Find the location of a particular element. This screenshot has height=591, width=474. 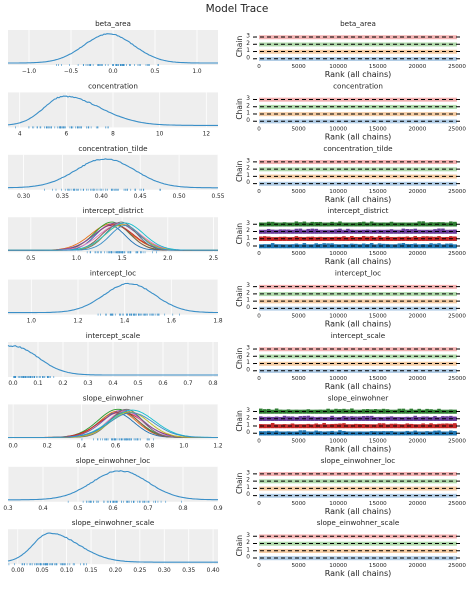

kde-tick-label: −0.5 is located at coordinates (71, 72).